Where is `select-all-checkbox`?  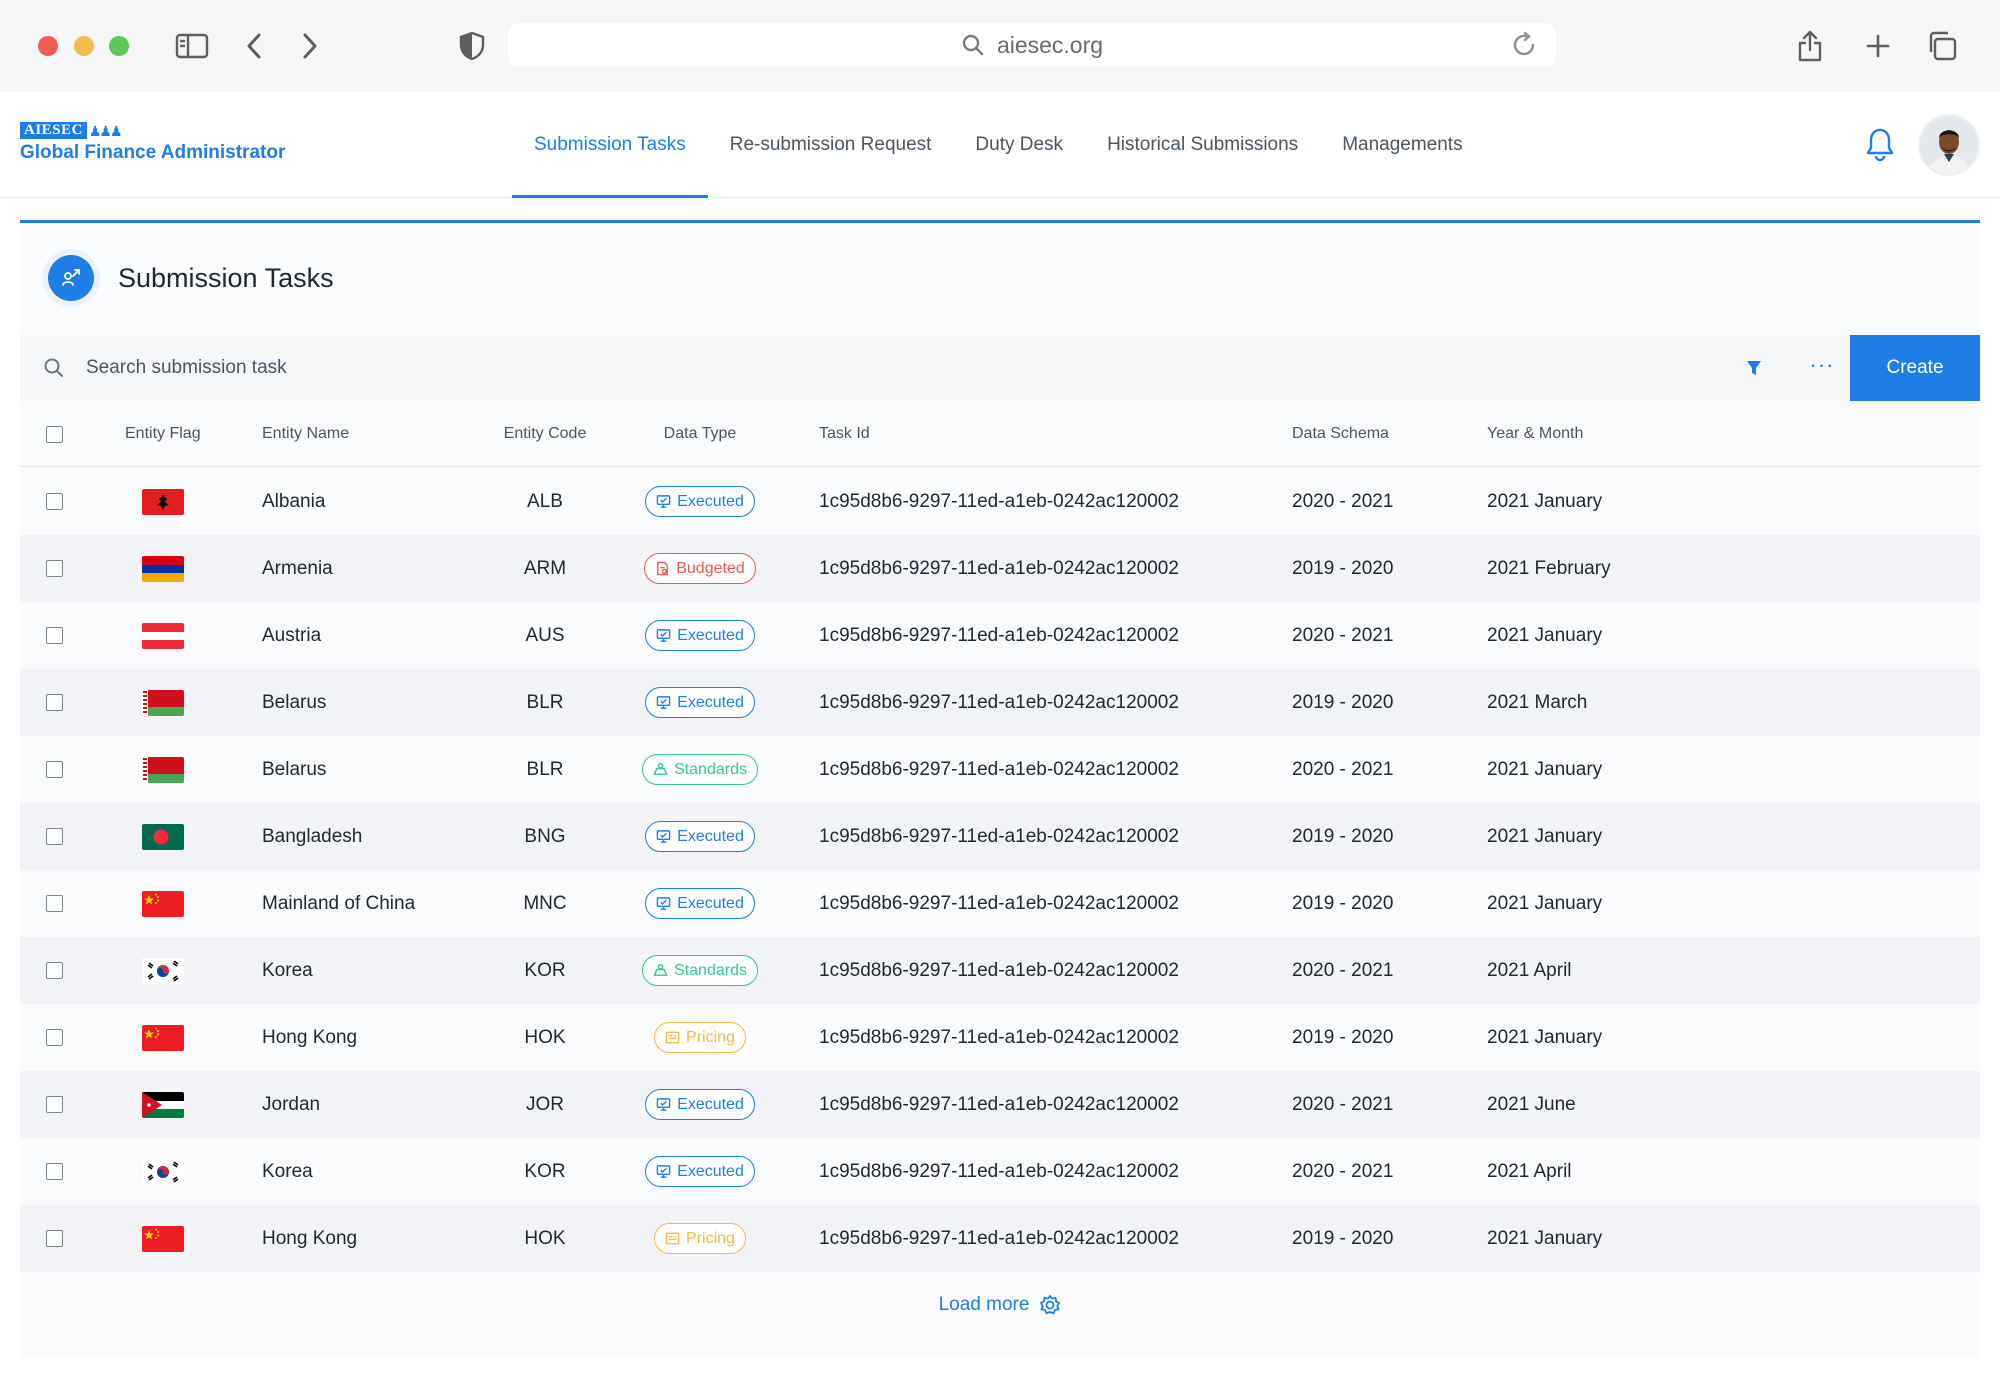 select-all-checkbox is located at coordinates (54, 434).